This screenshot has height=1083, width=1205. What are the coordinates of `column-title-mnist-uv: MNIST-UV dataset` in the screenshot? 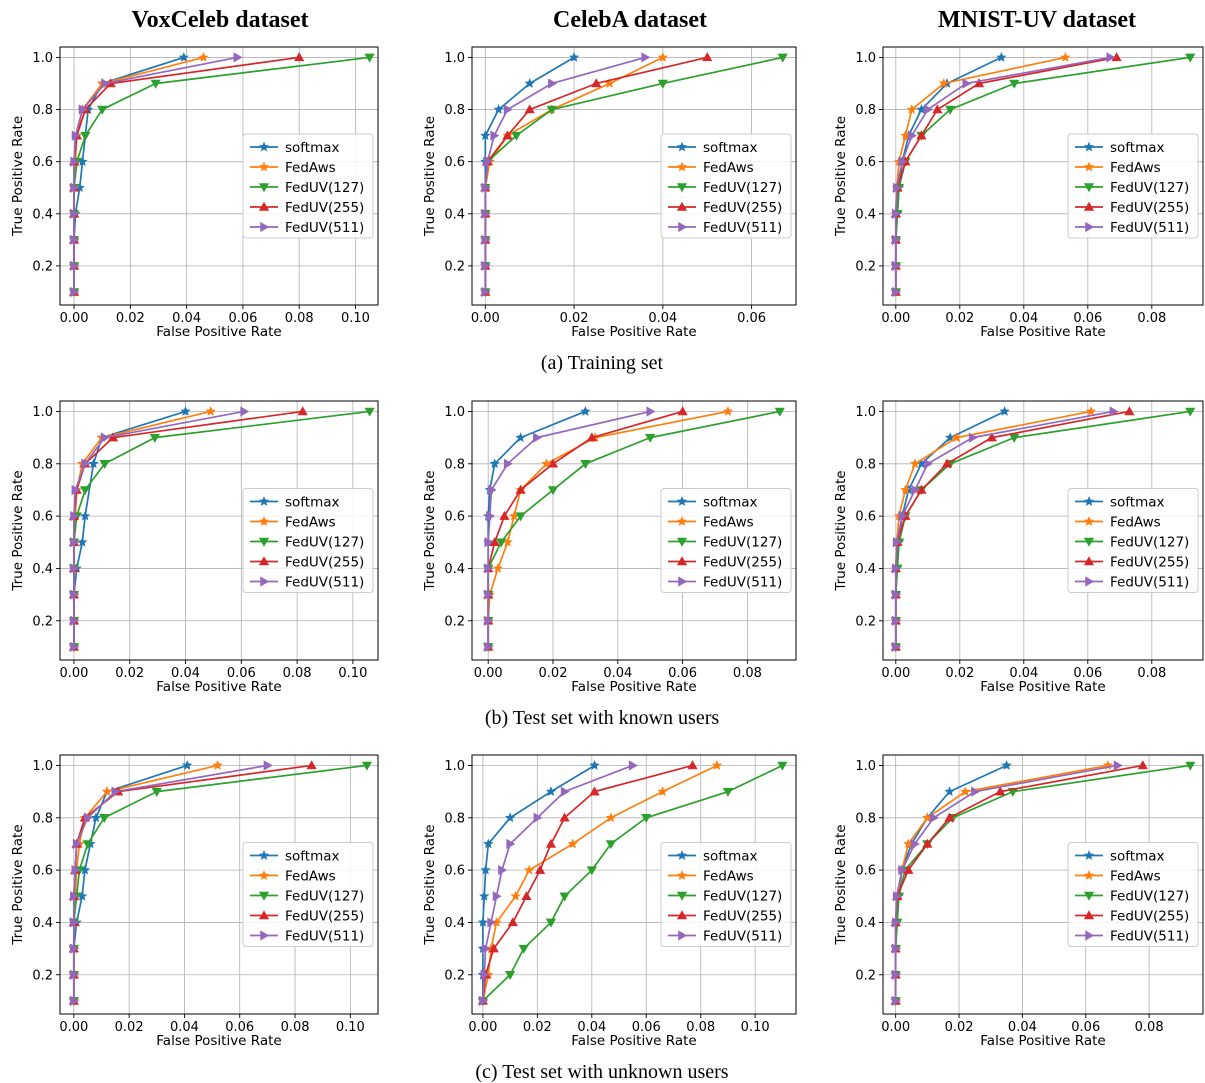 It's located at (1037, 20).